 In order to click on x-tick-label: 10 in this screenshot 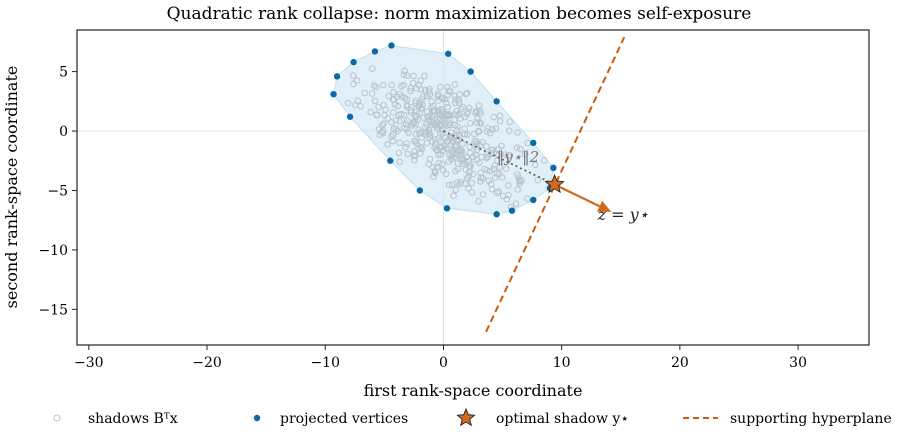, I will do `click(562, 363)`.